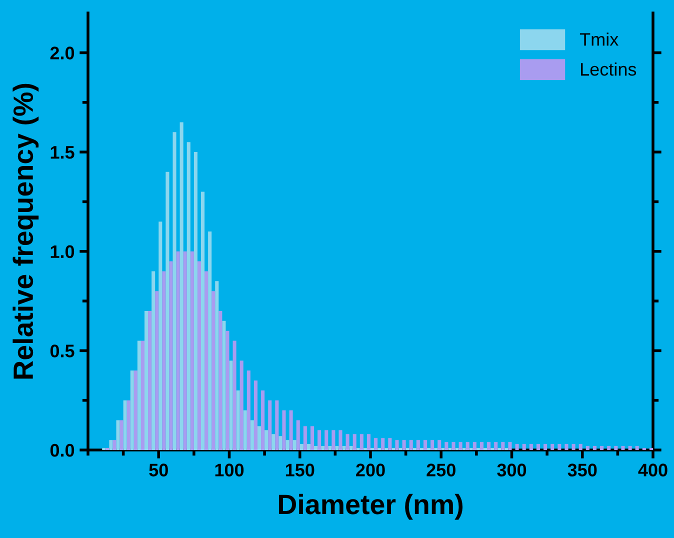  I want to click on x-tick-label: 200, so click(370, 470).